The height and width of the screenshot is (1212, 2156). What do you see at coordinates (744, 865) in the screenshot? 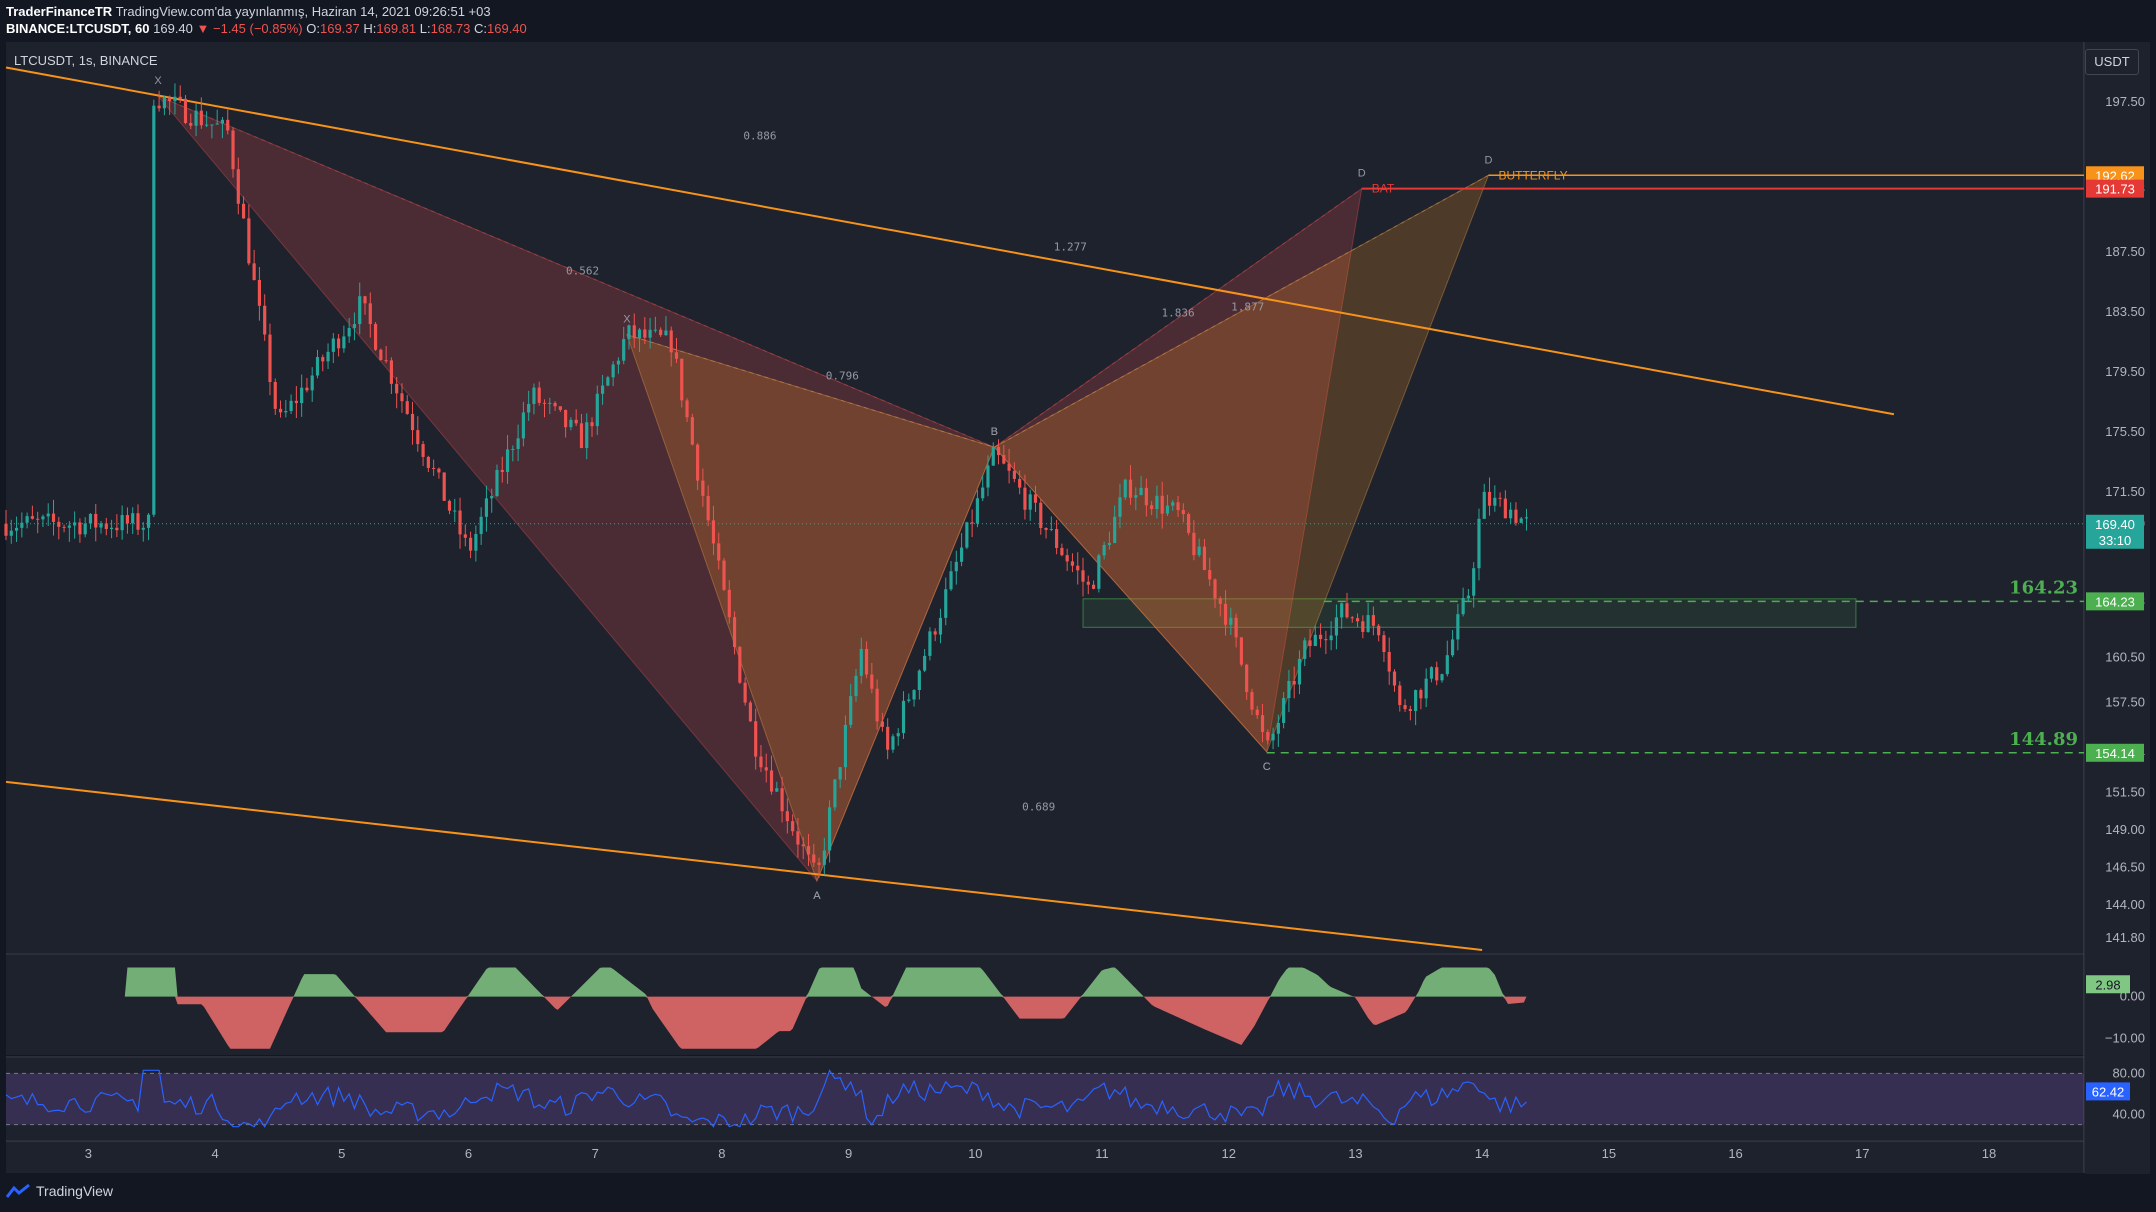
I see `trendline` at bounding box center [744, 865].